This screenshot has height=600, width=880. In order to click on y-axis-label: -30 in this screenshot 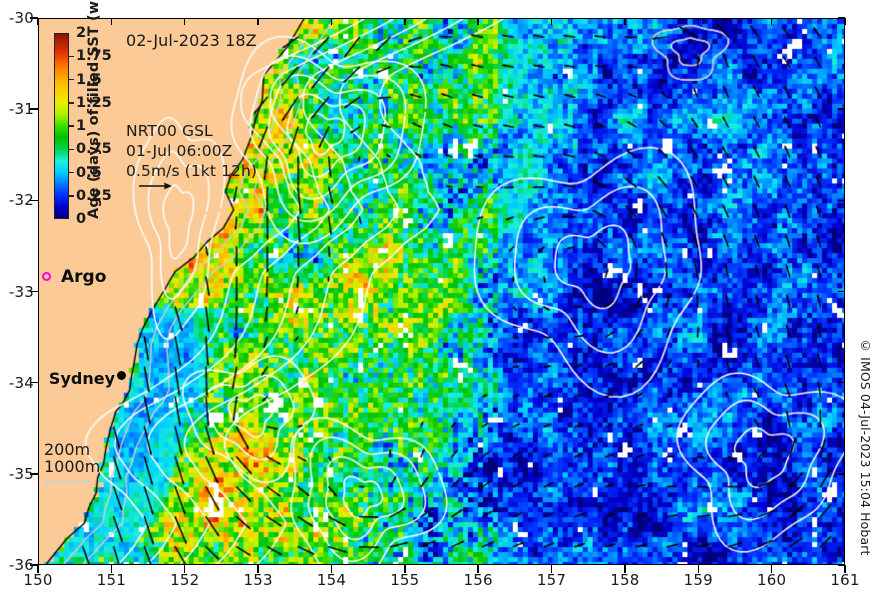, I will do `click(21, 18)`.